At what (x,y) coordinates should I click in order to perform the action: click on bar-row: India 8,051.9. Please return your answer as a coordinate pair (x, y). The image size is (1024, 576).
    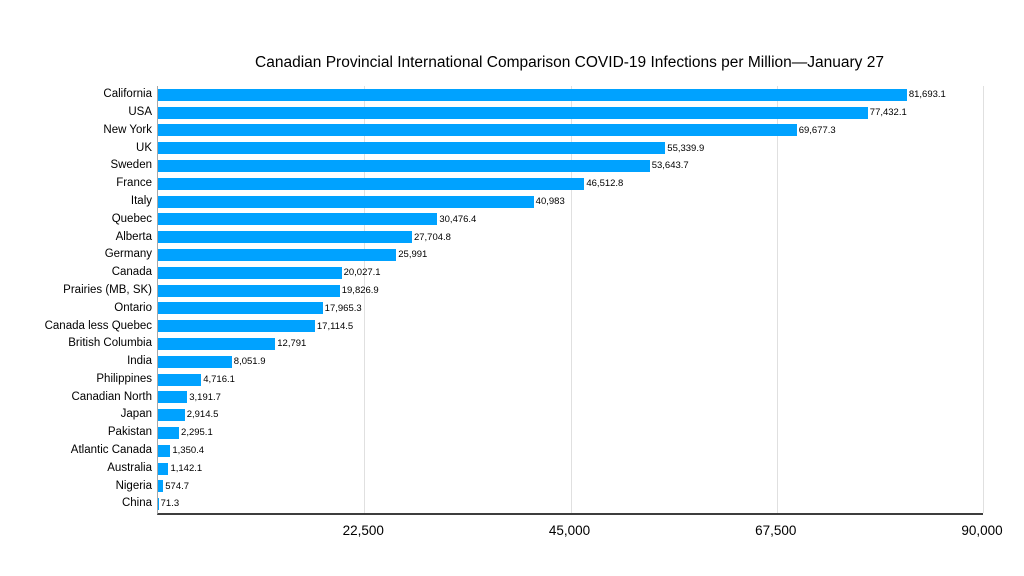
    Looking at the image, I should click on (555, 362).